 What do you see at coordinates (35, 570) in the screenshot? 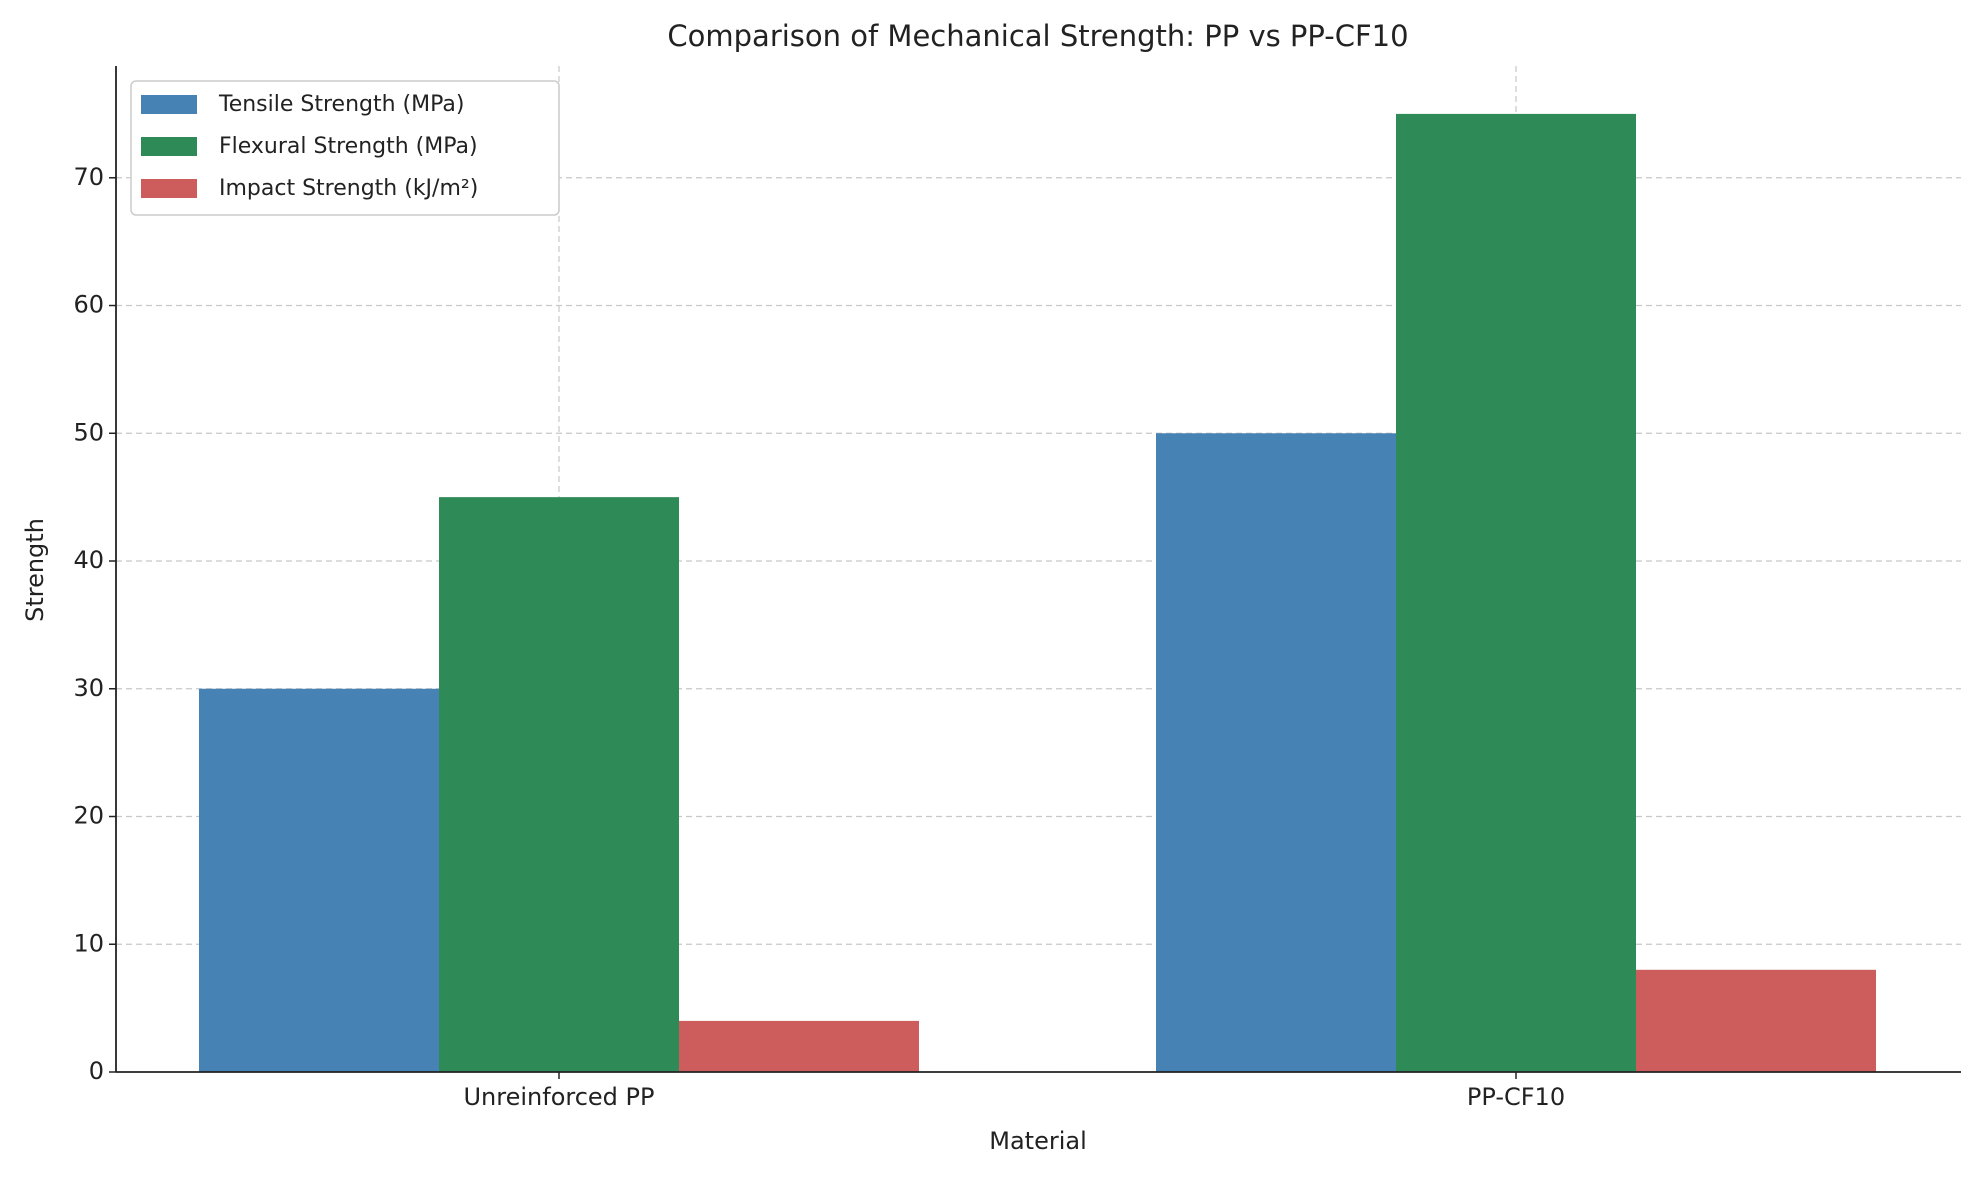
I see `y-axis-label: Strength` at bounding box center [35, 570].